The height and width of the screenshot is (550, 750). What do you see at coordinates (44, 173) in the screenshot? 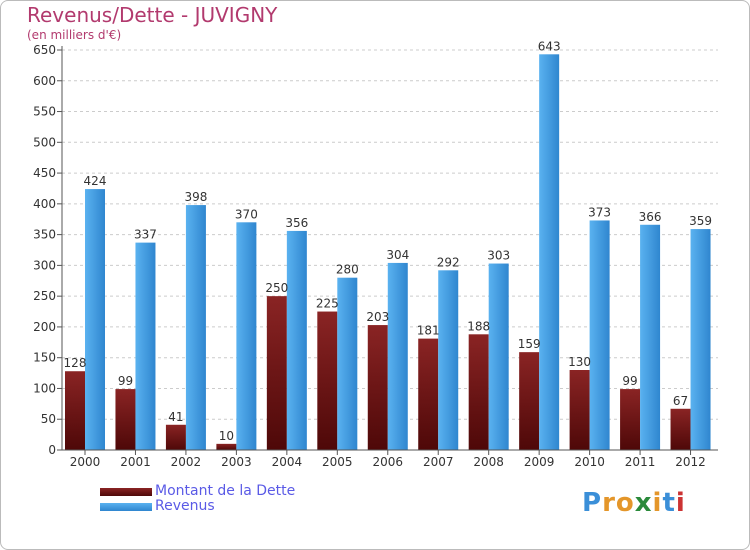
I see `y-tick-label: 450` at bounding box center [44, 173].